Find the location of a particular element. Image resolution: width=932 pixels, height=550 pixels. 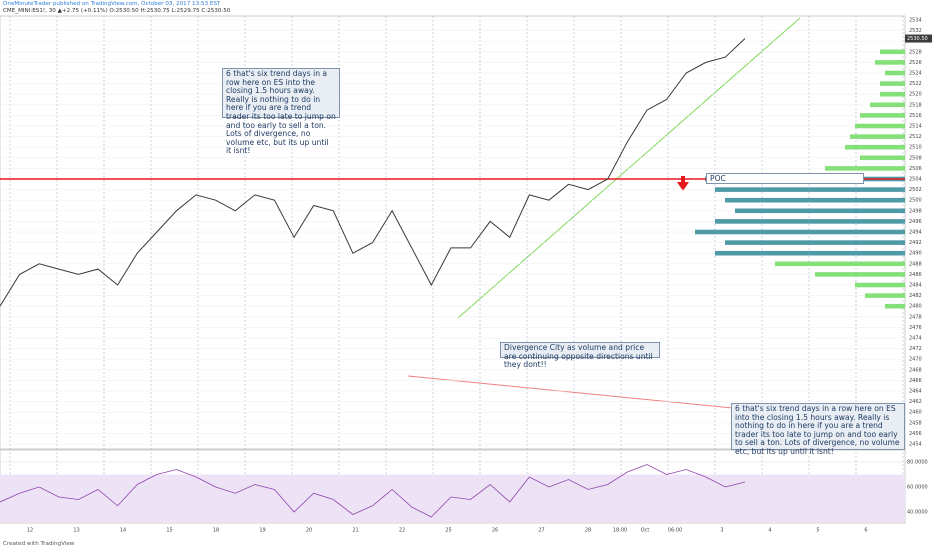

y-tick-label: 2492 is located at coordinates (915, 243).